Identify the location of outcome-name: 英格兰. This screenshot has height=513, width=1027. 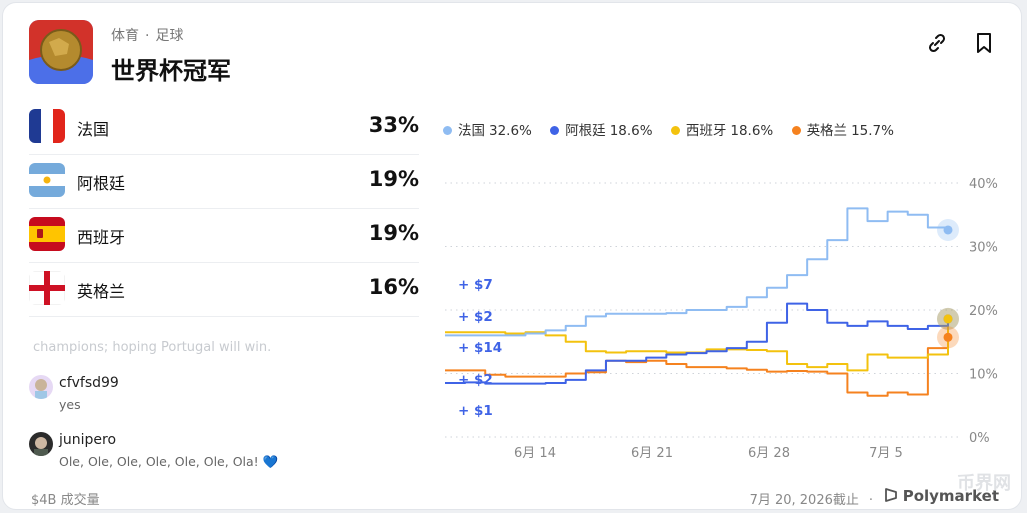
(101, 291).